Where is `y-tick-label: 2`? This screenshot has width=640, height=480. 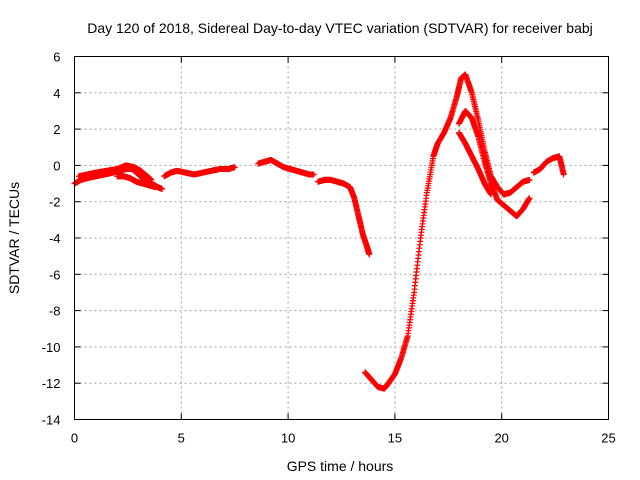
y-tick-label: 2 is located at coordinates (56, 129).